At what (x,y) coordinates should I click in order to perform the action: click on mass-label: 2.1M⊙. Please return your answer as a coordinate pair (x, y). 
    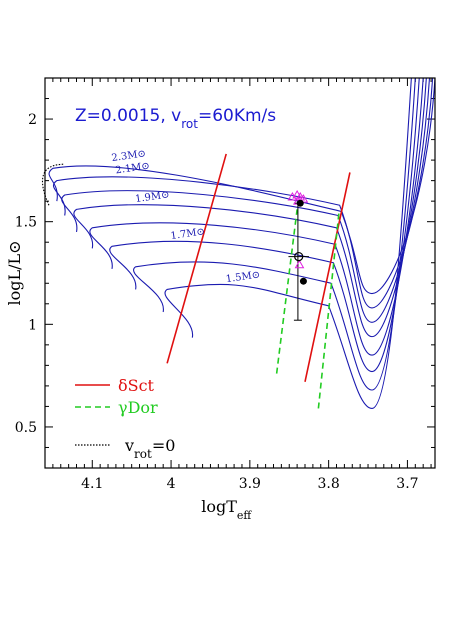
    Looking at the image, I should click on (133, 169).